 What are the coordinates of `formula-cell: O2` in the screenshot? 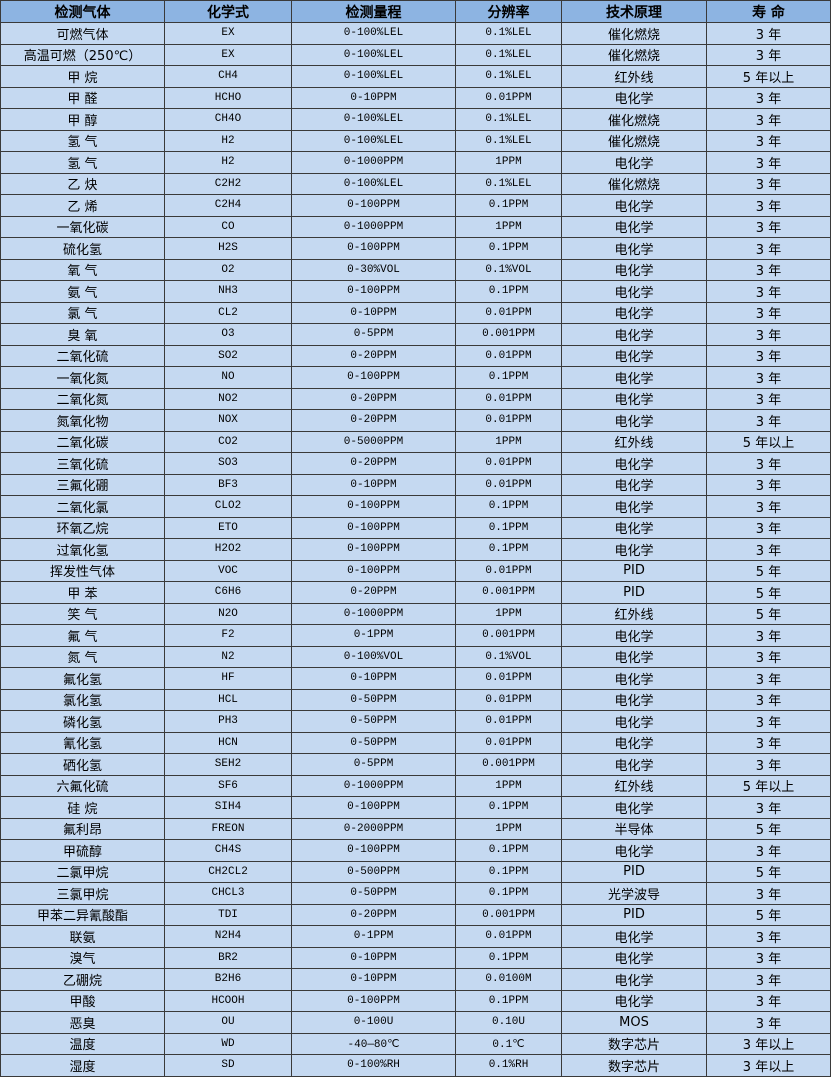 It's located at (228, 269).